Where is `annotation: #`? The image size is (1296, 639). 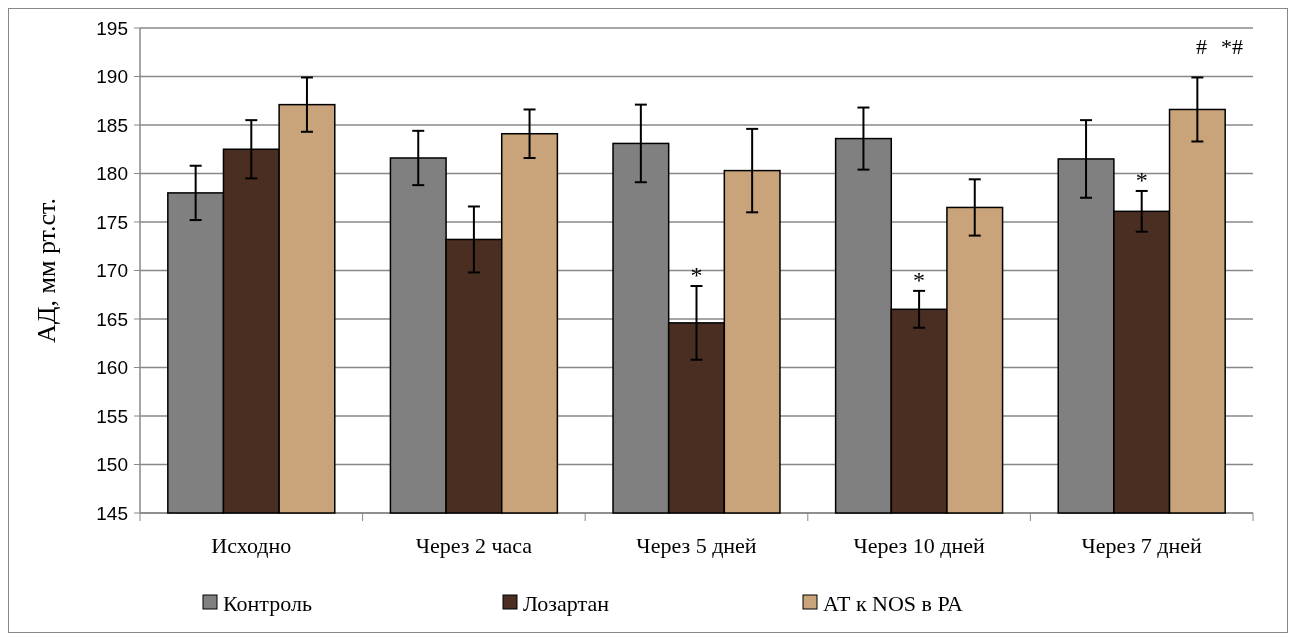 annotation: # is located at coordinates (1201, 46).